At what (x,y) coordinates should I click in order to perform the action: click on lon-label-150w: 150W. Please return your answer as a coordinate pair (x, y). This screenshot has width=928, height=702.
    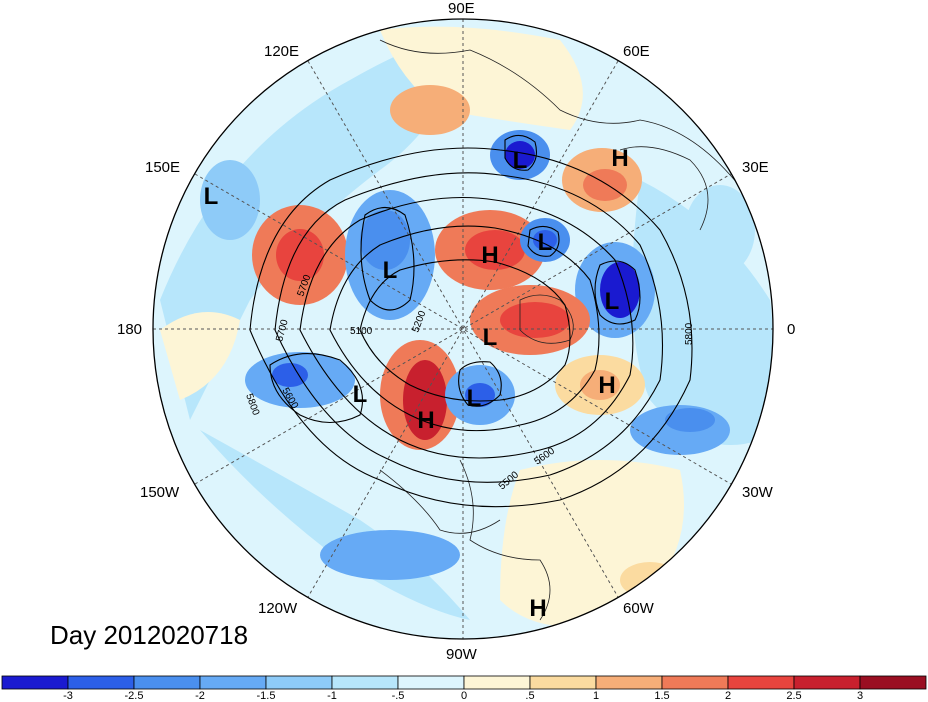
    Looking at the image, I should click on (160, 492).